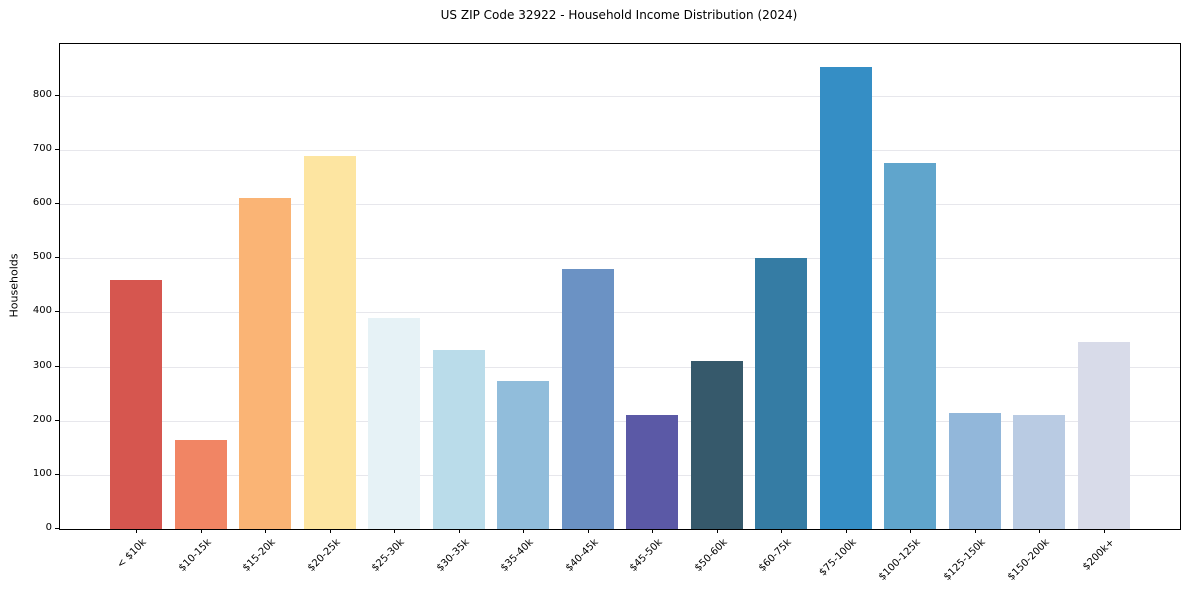 This screenshot has height=590, width=1189. Describe the element at coordinates (324, 555) in the screenshot. I see `x-tick-label: $20-25k` at that location.